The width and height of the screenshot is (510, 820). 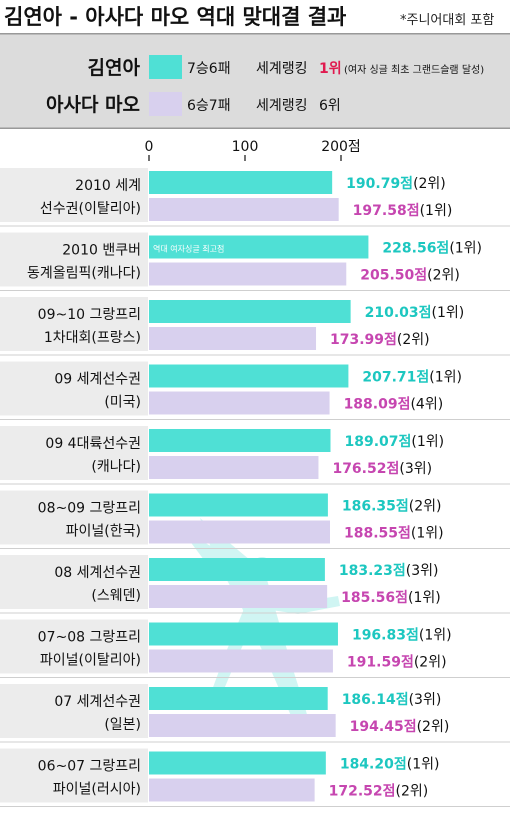 I want to click on event-label-line1: 09 4대륙선수권, so click(x=93, y=444).